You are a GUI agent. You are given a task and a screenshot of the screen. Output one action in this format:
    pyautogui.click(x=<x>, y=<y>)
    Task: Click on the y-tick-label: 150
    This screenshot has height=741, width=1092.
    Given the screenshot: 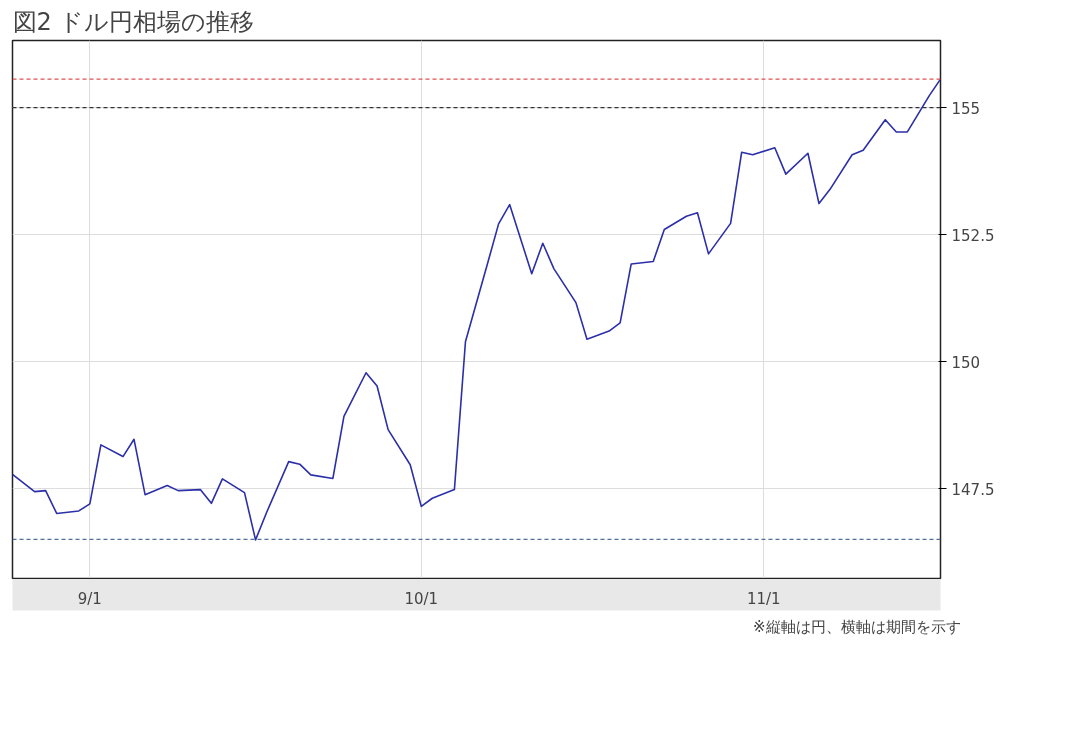 What is the action you would take?
    pyautogui.click(x=966, y=362)
    